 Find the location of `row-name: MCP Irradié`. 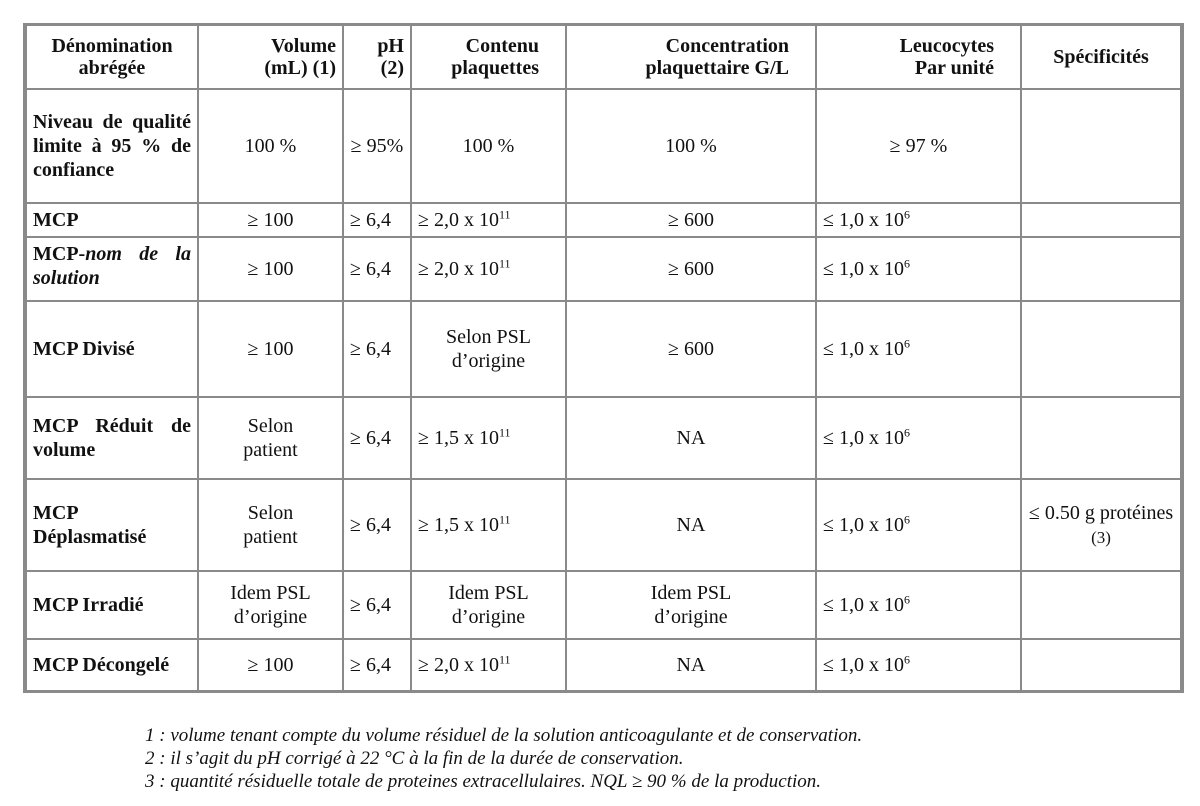

row-name: MCP Irradié is located at coordinates (112, 605).